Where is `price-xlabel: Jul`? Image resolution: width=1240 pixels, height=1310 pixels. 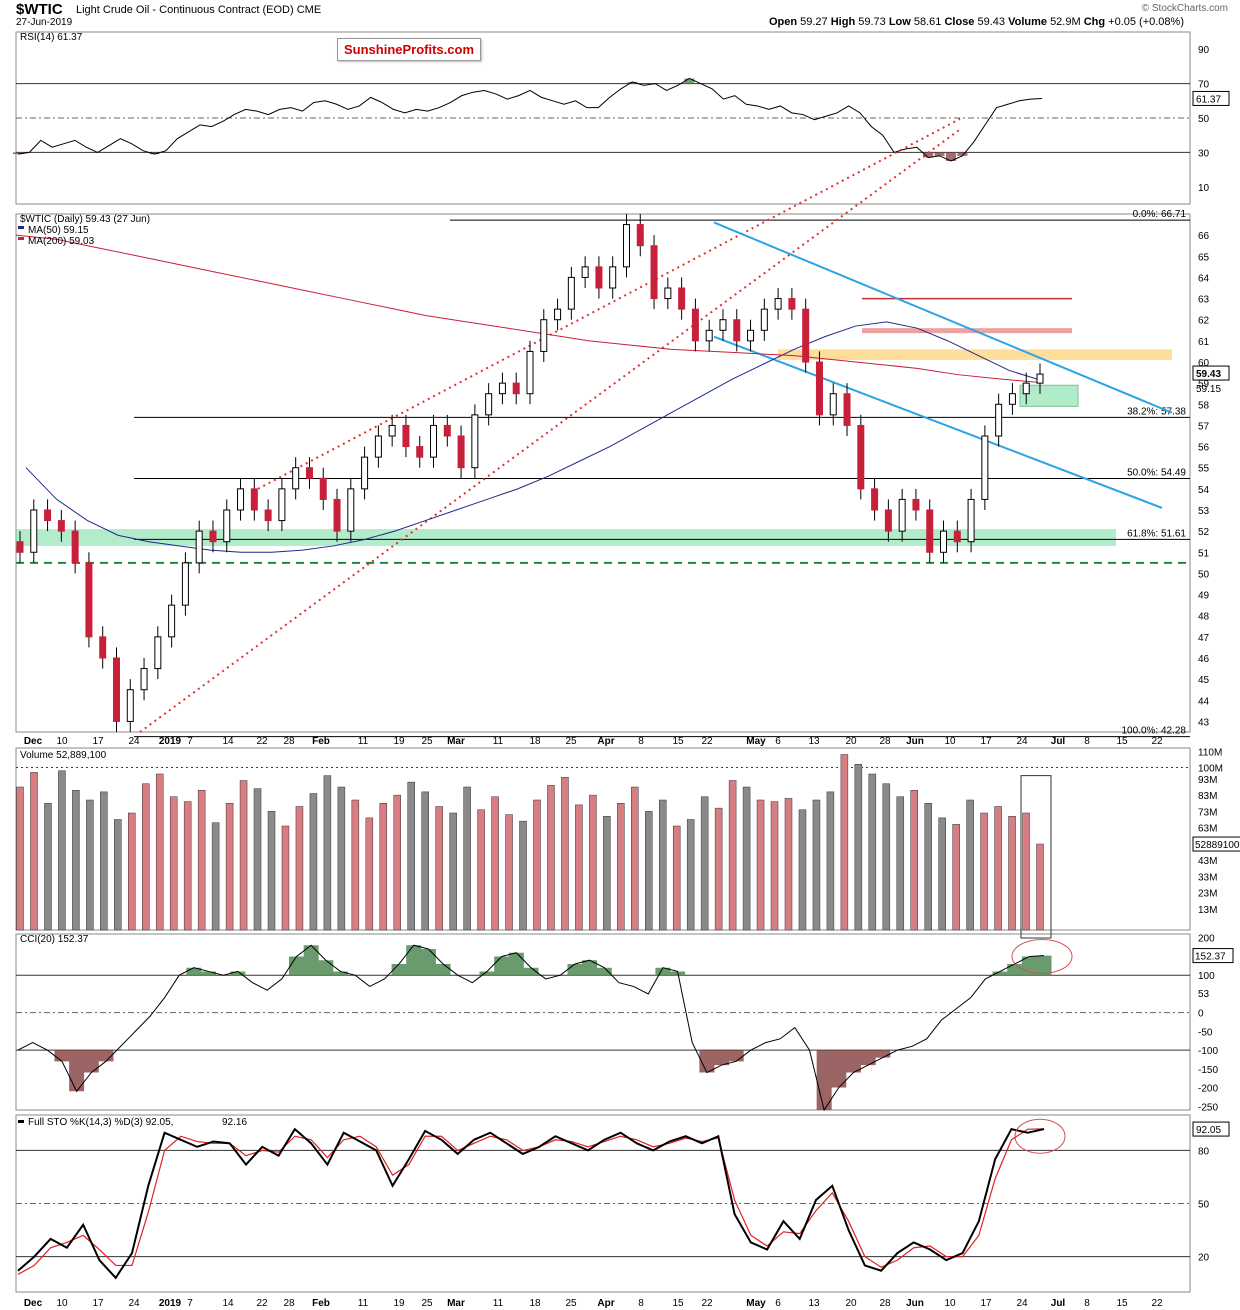
price-xlabel: Jul is located at coordinates (1058, 741).